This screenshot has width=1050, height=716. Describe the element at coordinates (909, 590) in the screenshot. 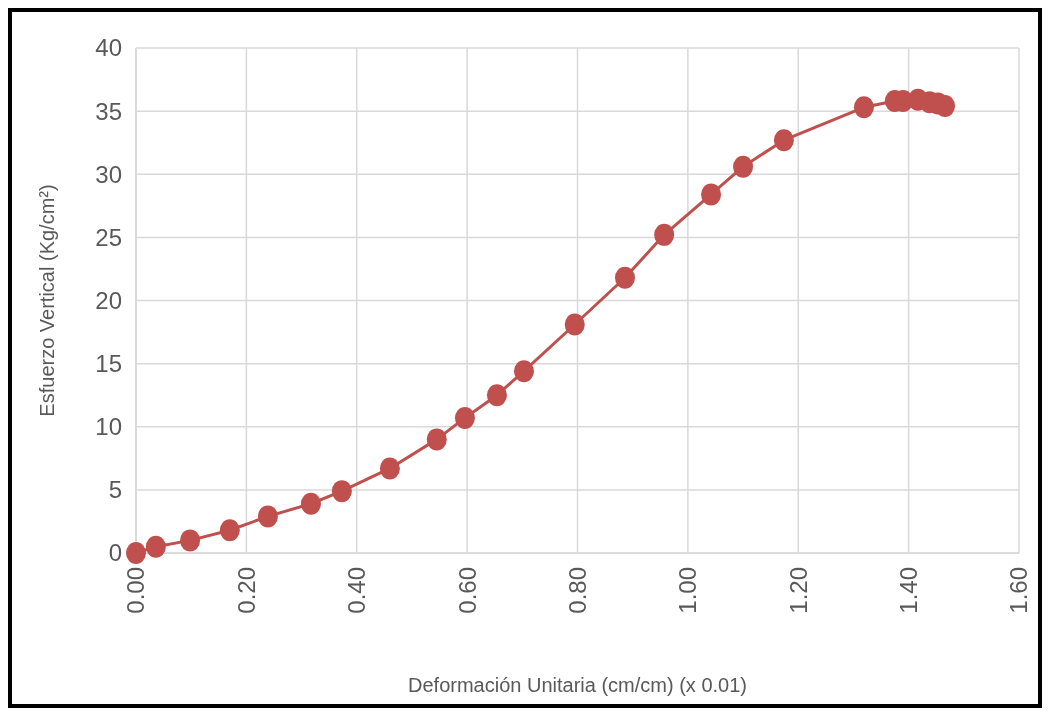

I see `x-tick-label: 1.40` at that location.